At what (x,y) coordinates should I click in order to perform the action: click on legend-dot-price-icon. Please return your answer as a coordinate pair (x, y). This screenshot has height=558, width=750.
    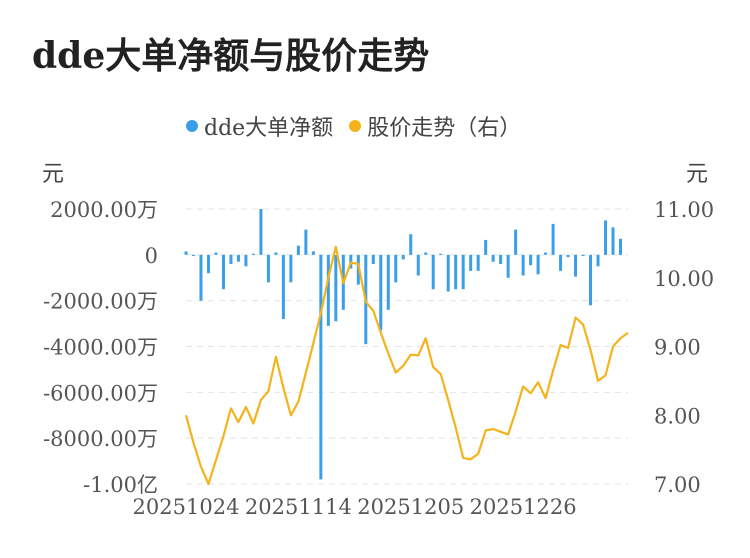
    Looking at the image, I should click on (355, 126).